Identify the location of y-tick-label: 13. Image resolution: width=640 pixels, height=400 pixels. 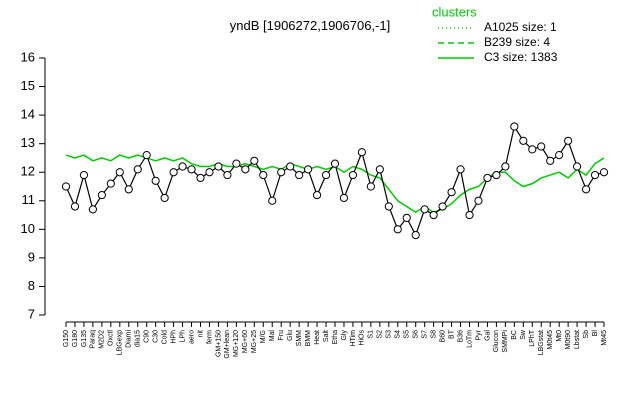
(28, 142).